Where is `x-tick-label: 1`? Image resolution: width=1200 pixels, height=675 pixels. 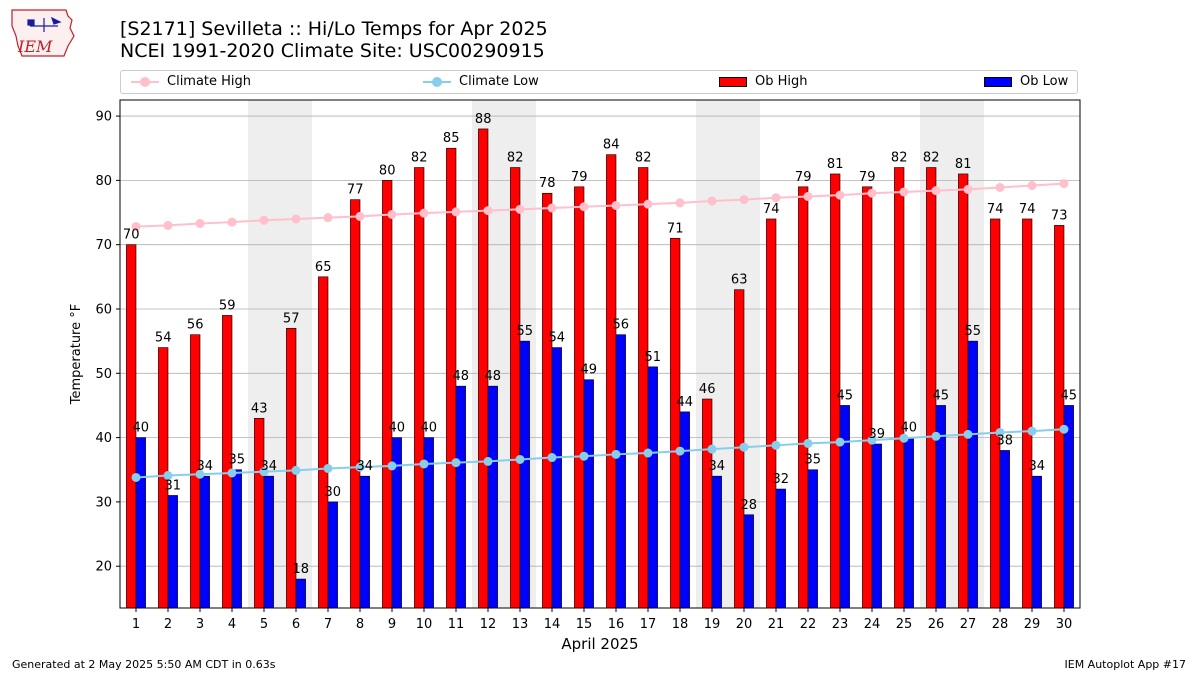
x-tick-label: 1 is located at coordinates (136, 624).